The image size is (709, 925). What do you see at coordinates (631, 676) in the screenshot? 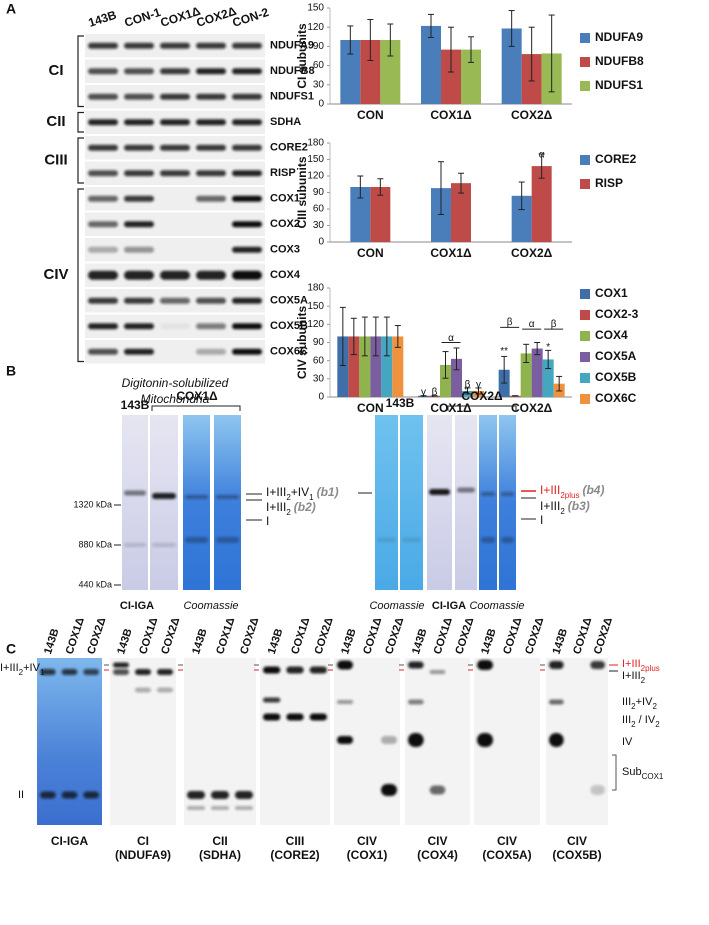
I see `label-part: I+III` at bounding box center [631, 676].